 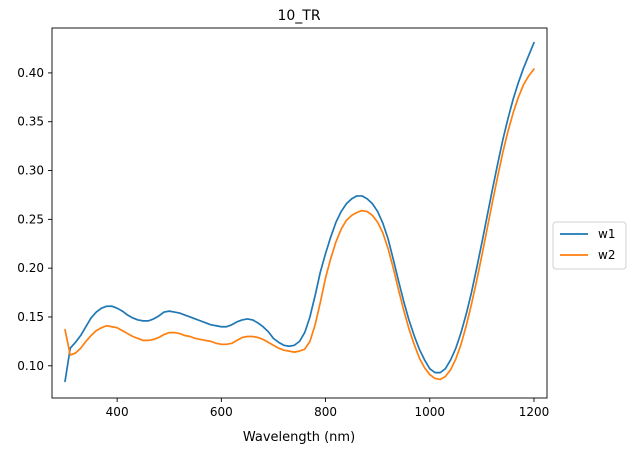 I want to click on y-tick-label-0.30: 0.30, so click(x=30, y=171).